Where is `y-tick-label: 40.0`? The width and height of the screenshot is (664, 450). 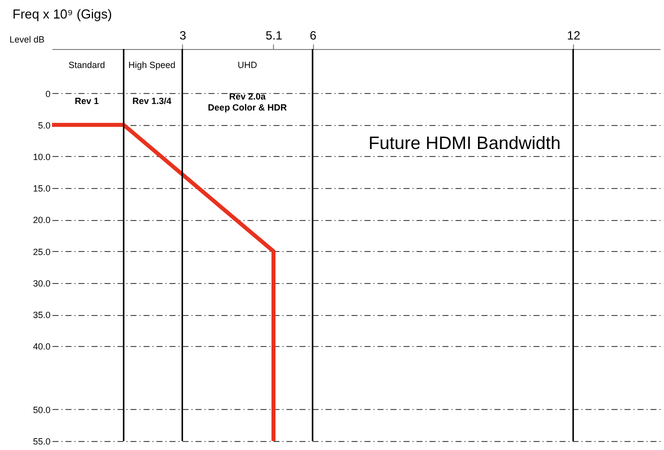 y-tick-label: 40.0 is located at coordinates (41, 347).